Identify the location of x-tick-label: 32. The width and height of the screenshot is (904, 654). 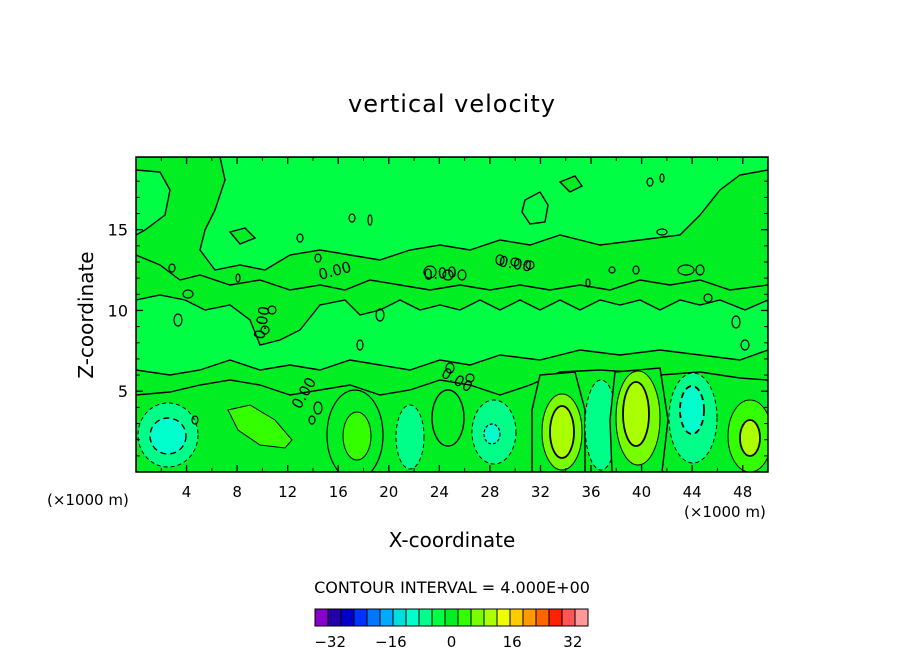
(540, 492).